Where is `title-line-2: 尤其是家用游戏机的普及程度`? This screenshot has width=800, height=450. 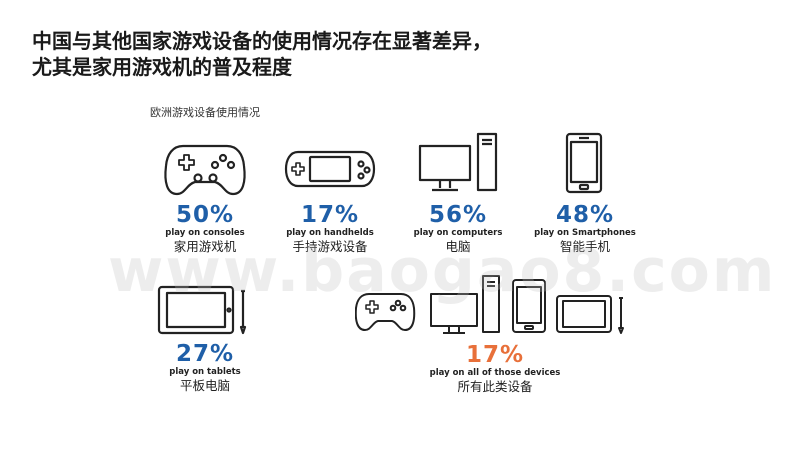 title-line-2: 尤其是家用游戏机的普及程度 is located at coordinates (162, 67).